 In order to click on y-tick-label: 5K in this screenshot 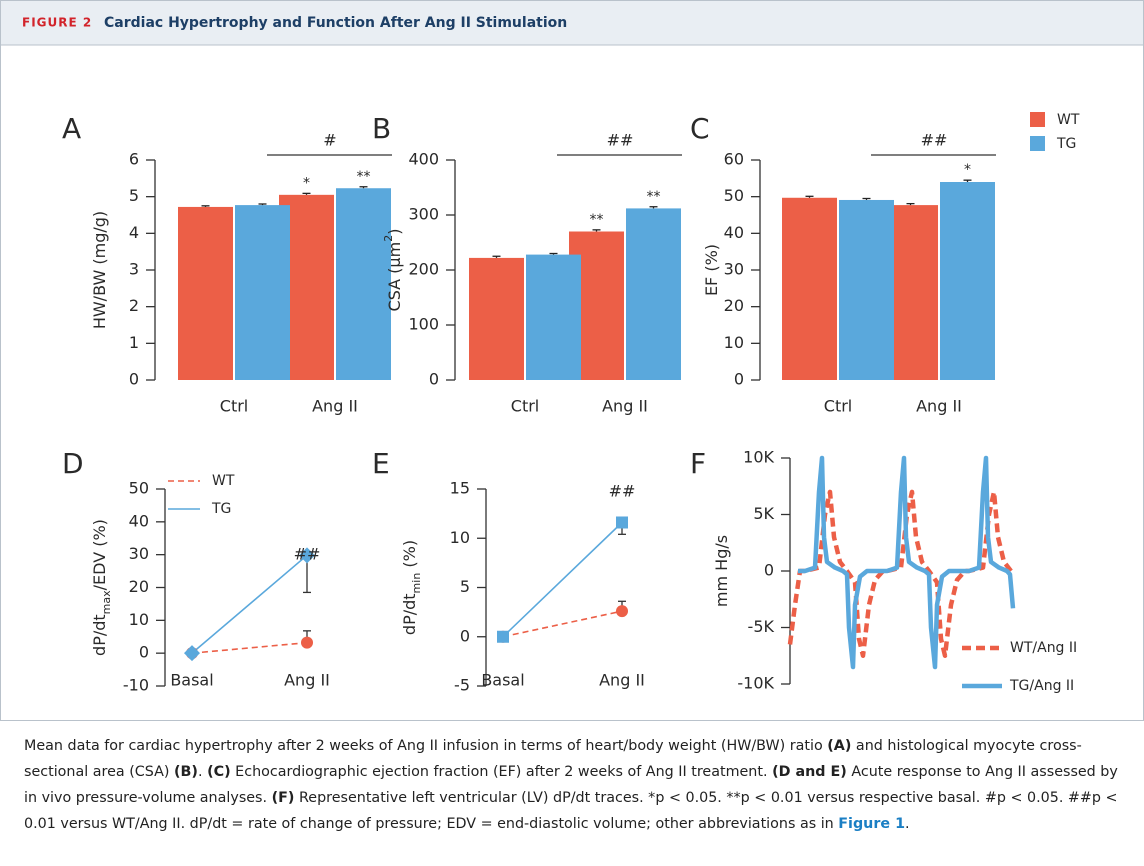, I will do `click(763, 513)`.